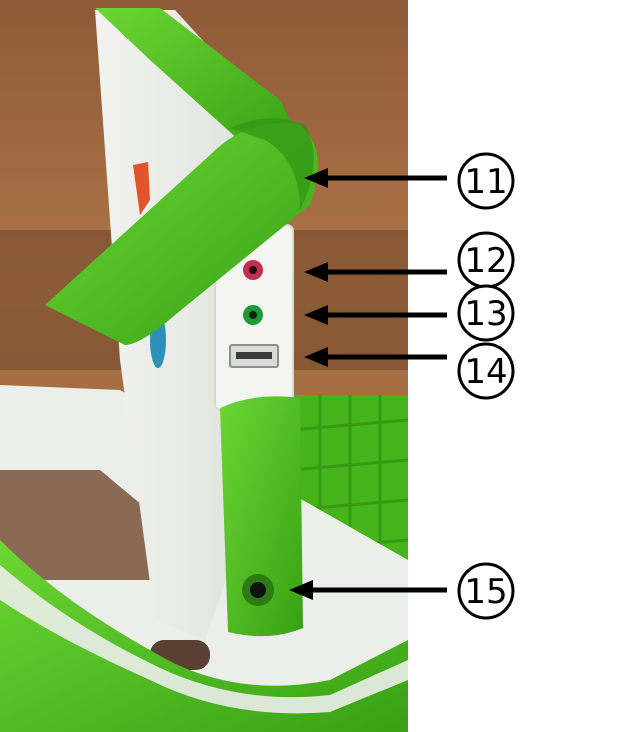  Describe the element at coordinates (348, 502) in the screenshot. I see `keyboard-keys` at that location.